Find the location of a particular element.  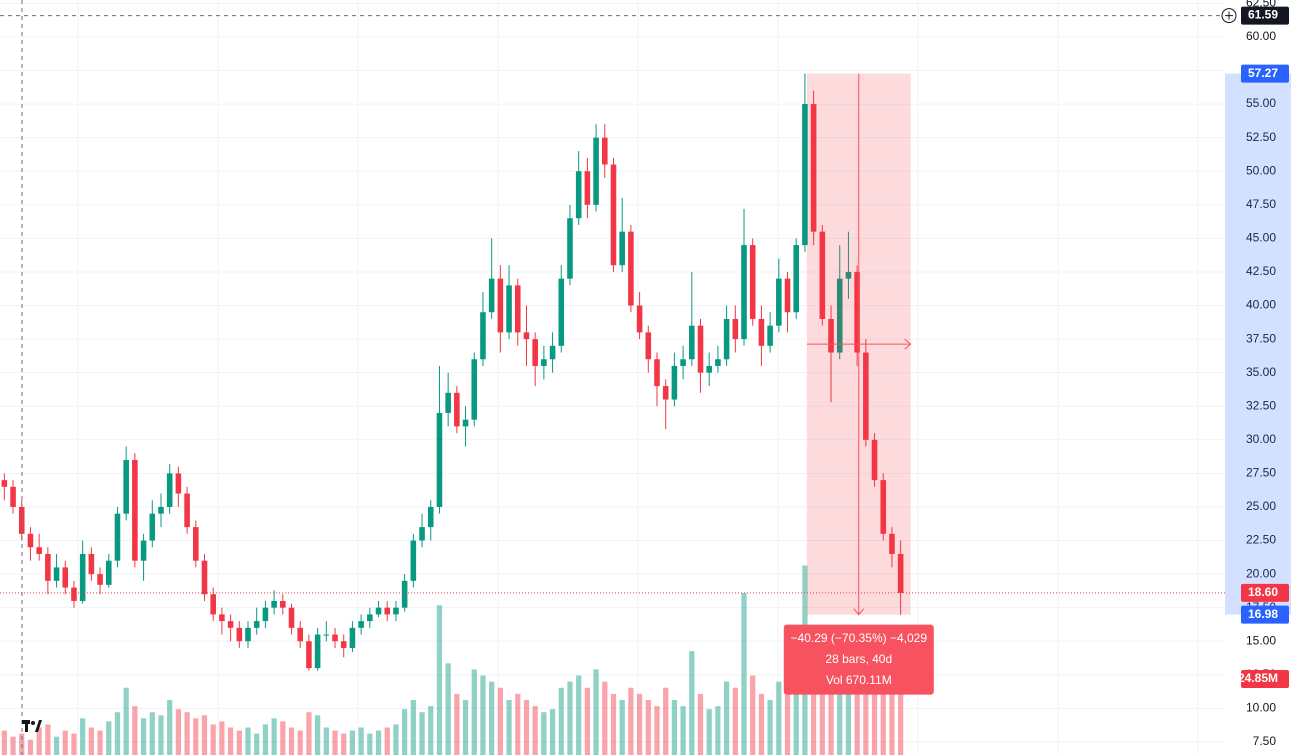

y-tick-label: 47.50 is located at coordinates (1261, 204).